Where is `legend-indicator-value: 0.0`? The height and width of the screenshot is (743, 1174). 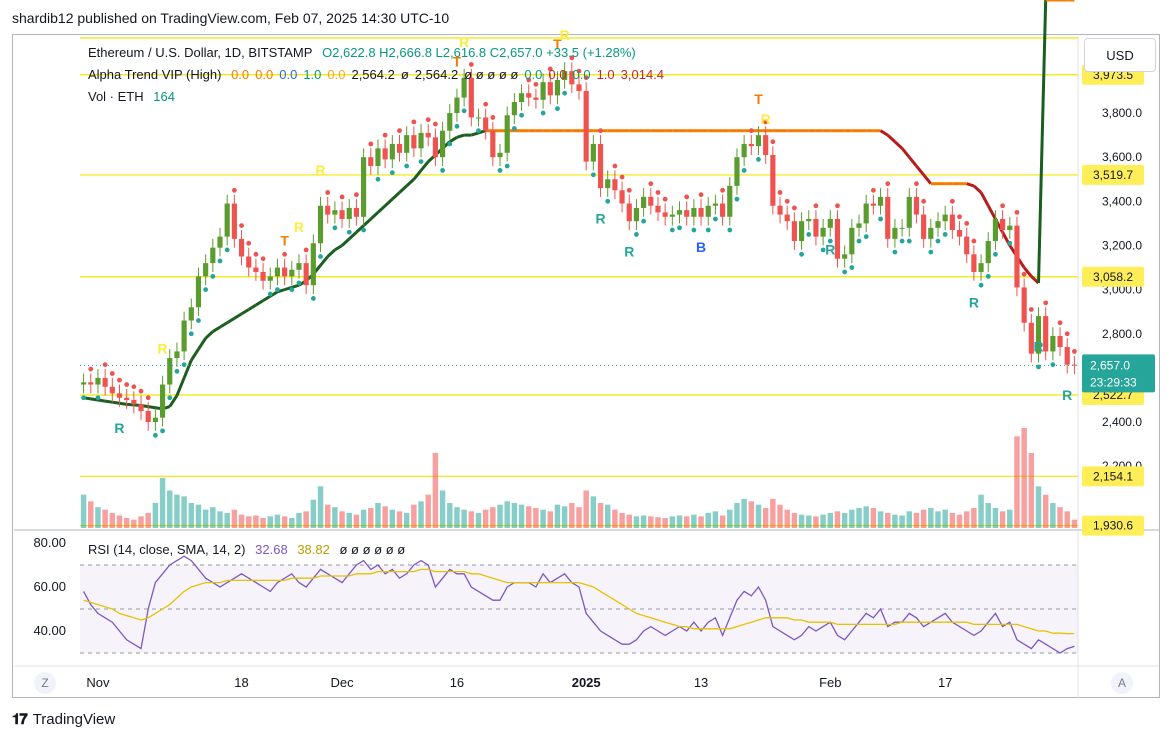
legend-indicator-value: 0.0 is located at coordinates (288, 74).